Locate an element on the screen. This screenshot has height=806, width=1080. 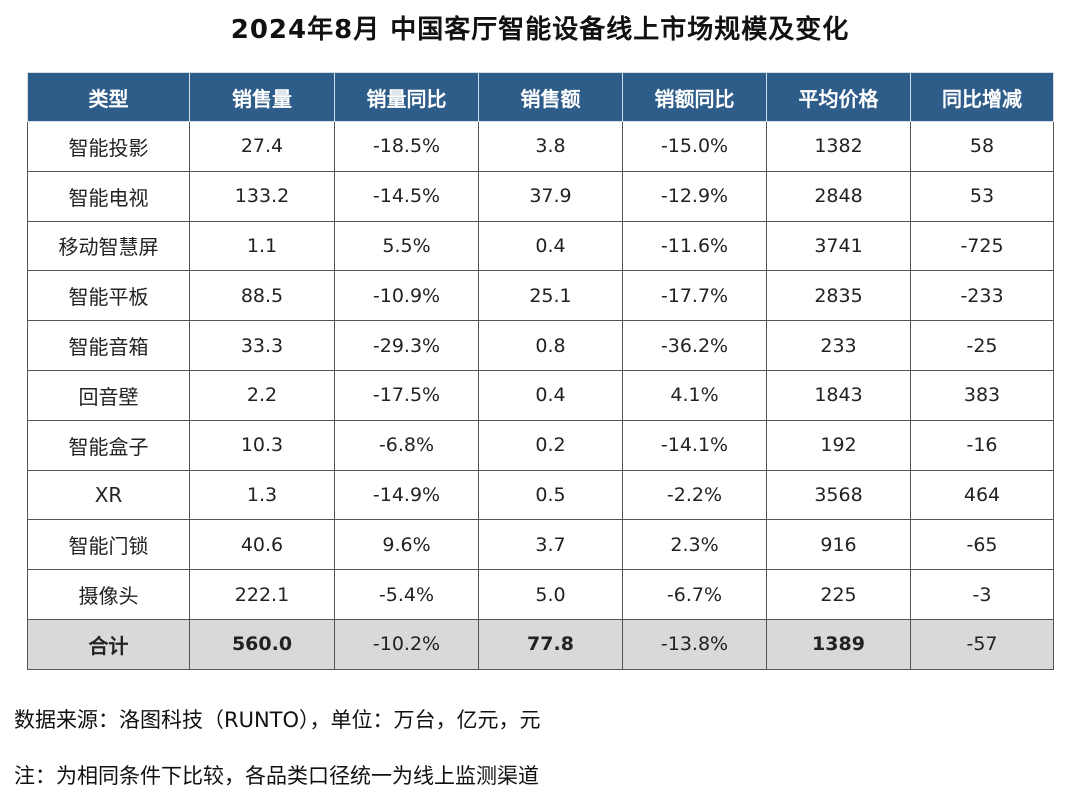
table-cell: -17.5% is located at coordinates (406, 395).